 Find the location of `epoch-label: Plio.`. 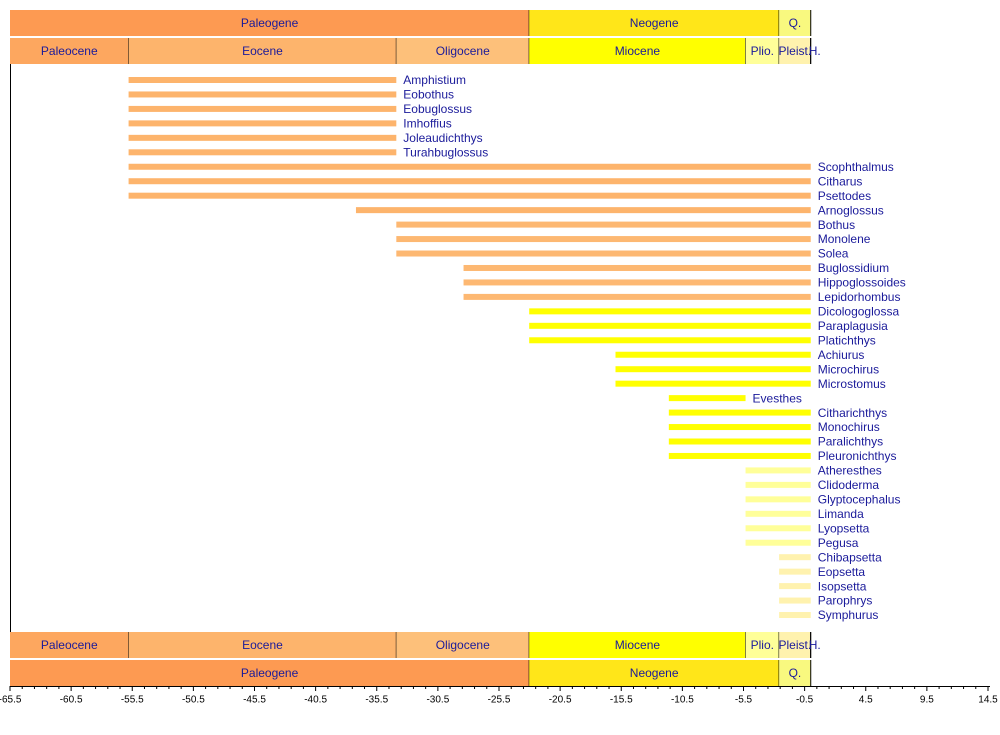

epoch-label: Plio. is located at coordinates (762, 51).